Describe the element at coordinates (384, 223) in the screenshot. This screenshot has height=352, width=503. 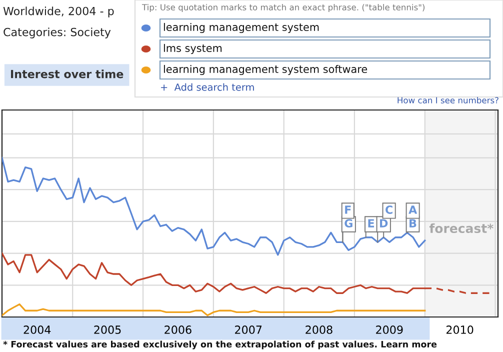
I see `annotation: D` at that location.